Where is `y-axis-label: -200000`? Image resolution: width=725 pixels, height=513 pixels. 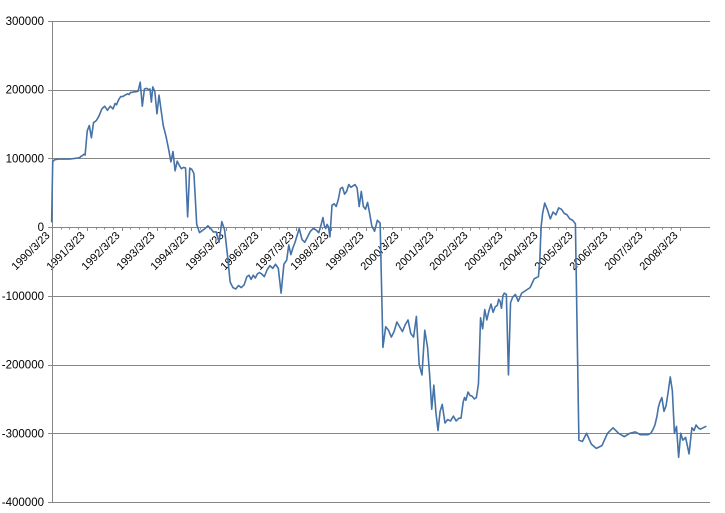
y-axis-label: -200000 is located at coordinates (23, 366).